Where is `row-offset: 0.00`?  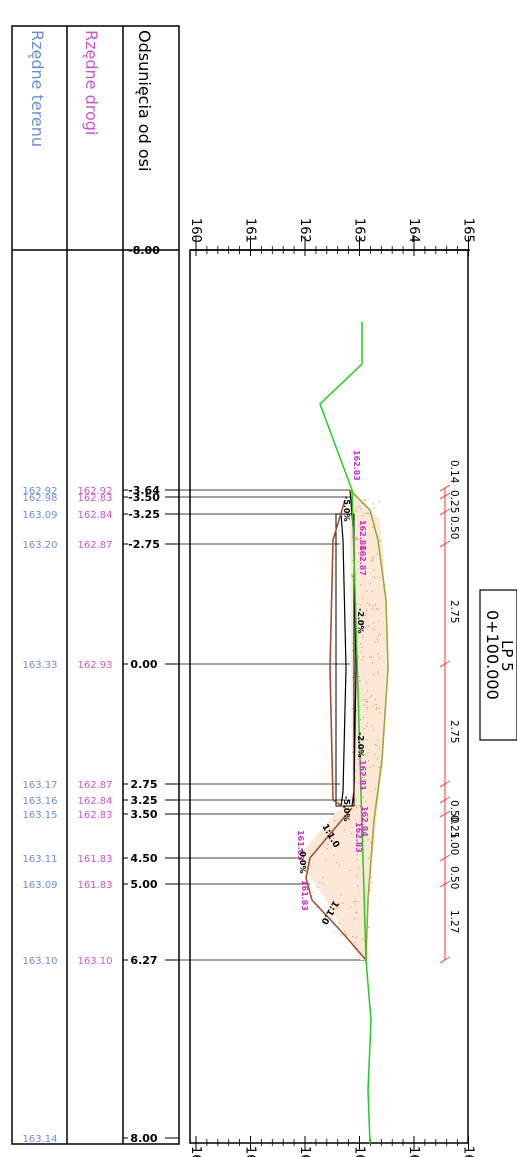 row-offset: 0.00 is located at coordinates (143, 664).